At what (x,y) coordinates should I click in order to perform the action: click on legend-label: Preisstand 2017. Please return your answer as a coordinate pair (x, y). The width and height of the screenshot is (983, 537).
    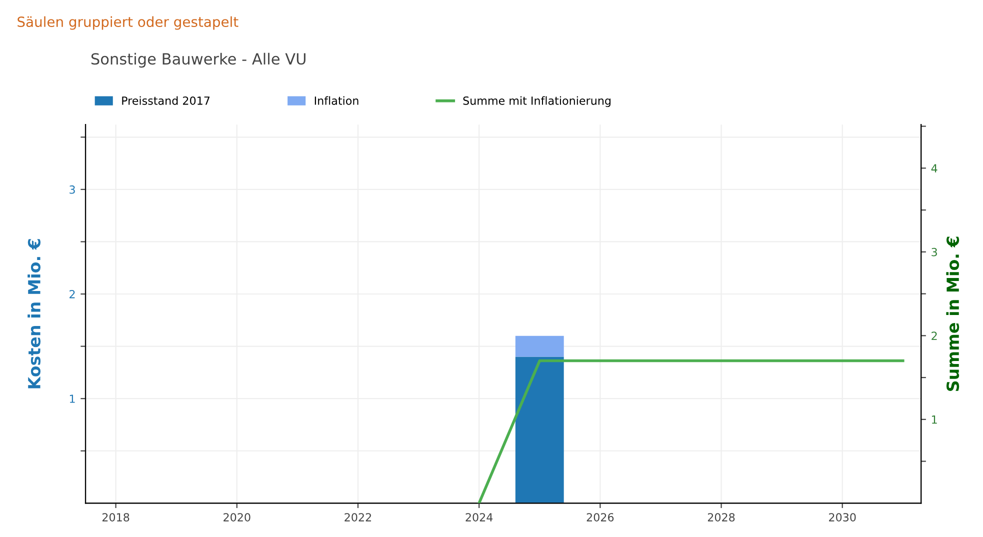
    Looking at the image, I should click on (166, 100).